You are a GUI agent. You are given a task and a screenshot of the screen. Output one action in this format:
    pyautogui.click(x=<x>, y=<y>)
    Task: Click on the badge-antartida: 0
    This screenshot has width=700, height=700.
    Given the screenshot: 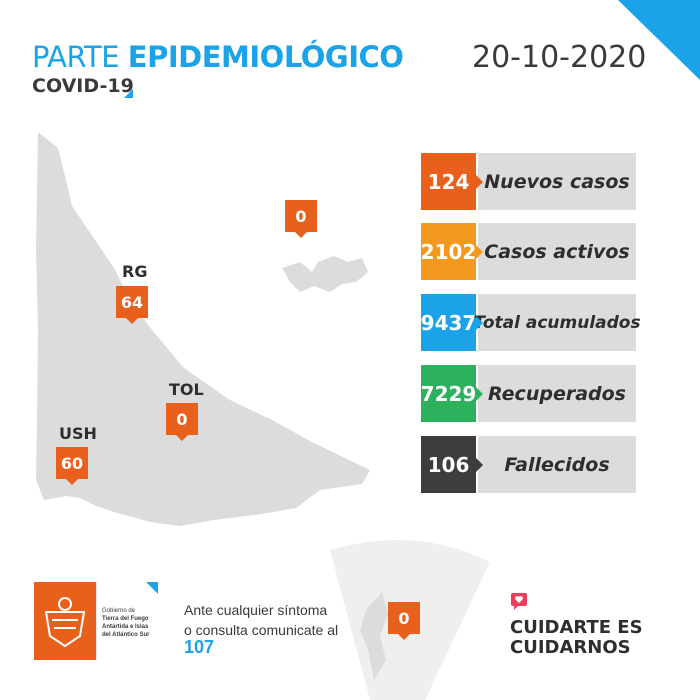 What is the action you would take?
    pyautogui.click(x=404, y=618)
    